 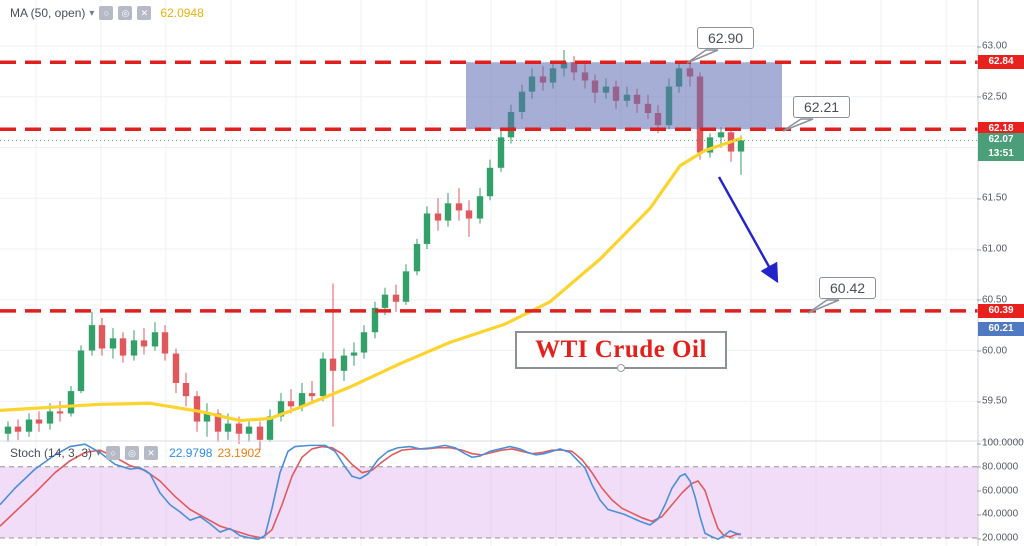 What do you see at coordinates (1001, 154) in the screenshot?
I see `price-tag: 13:51` at bounding box center [1001, 154].